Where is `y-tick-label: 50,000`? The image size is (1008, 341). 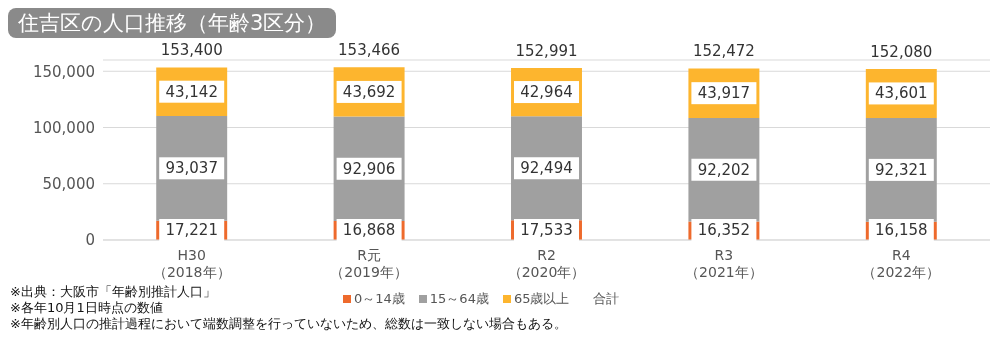 y-tick-label: 50,000 is located at coordinates (68, 184).